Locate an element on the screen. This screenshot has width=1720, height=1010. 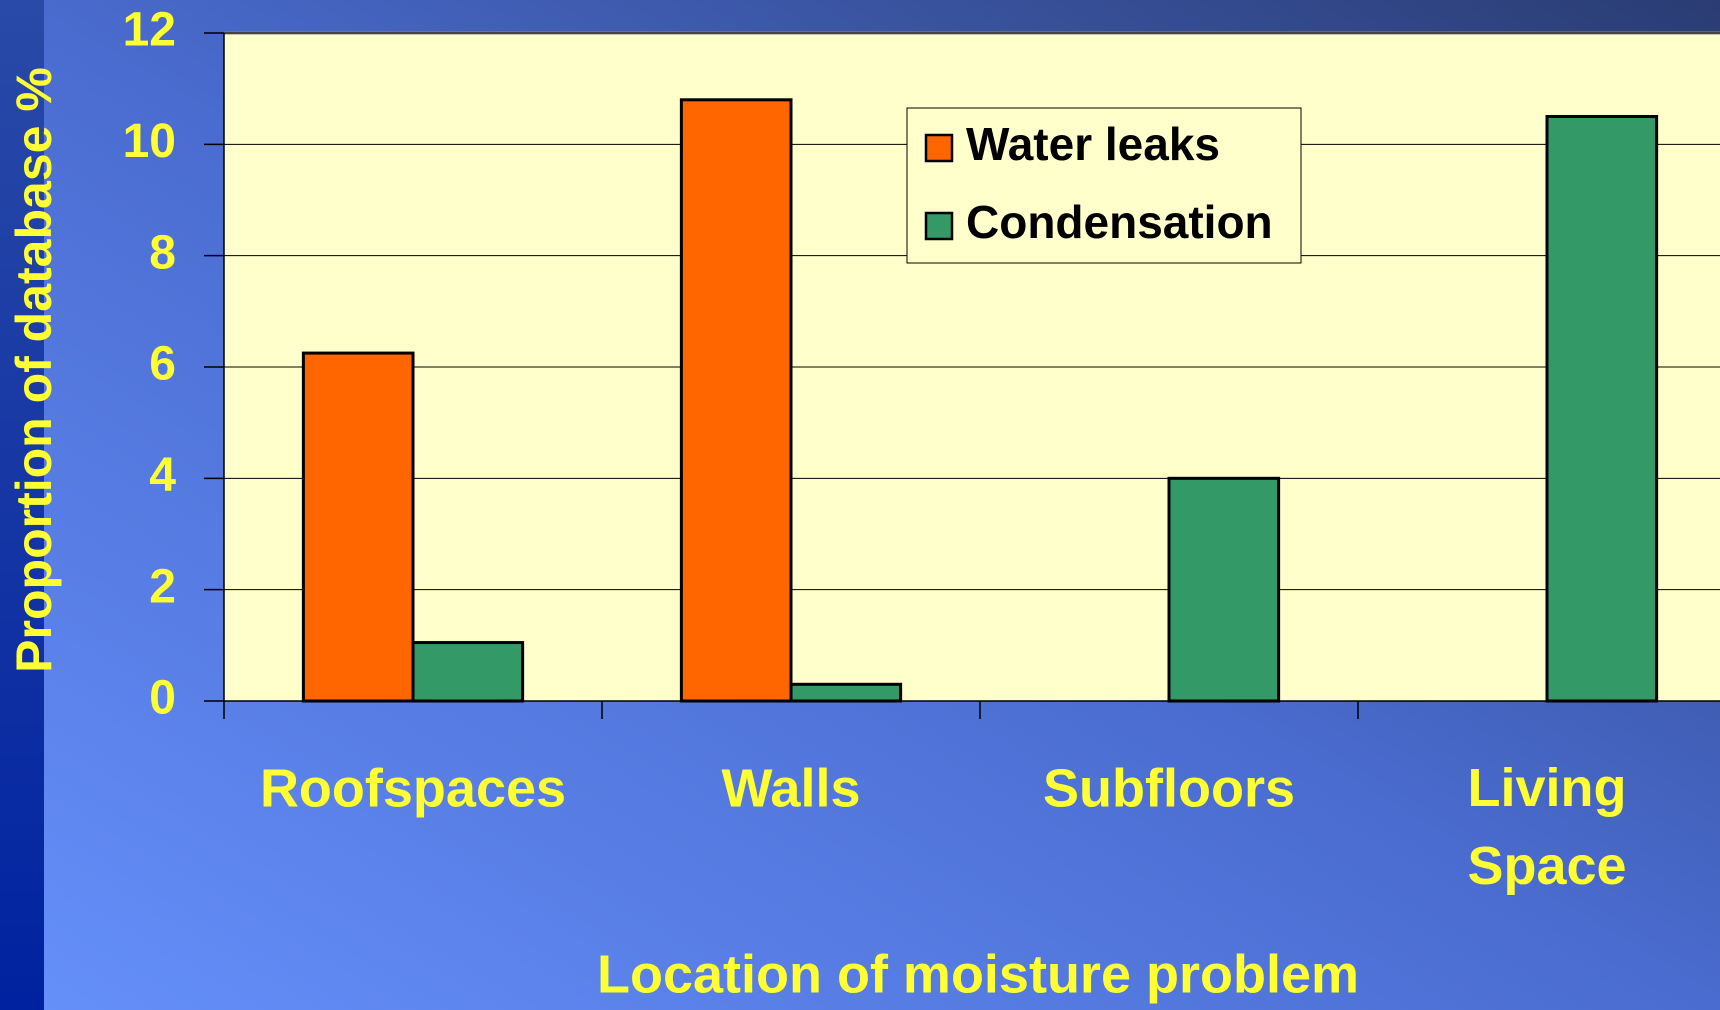
x-axis-title: Location of moisture problem is located at coordinates (978, 974).